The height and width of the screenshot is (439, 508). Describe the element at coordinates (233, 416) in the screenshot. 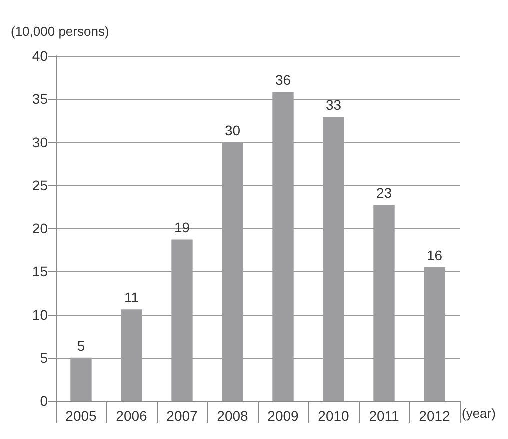

I see `x-tick-label: 2008` at that location.